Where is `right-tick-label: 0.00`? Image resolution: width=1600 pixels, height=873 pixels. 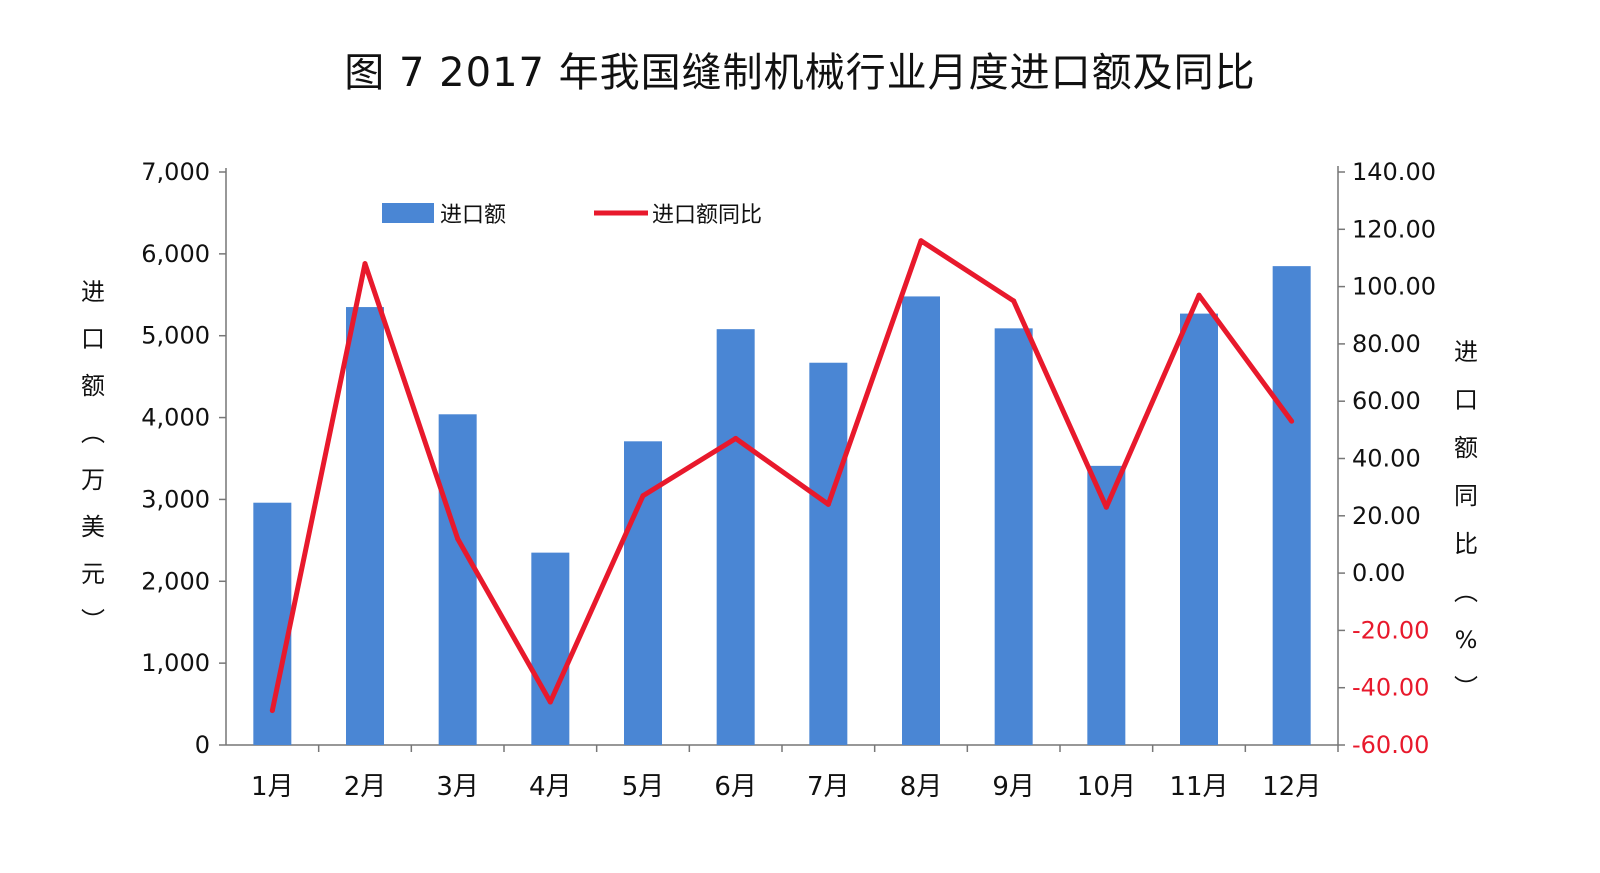 right-tick-label: 0.00 is located at coordinates (1378, 573).